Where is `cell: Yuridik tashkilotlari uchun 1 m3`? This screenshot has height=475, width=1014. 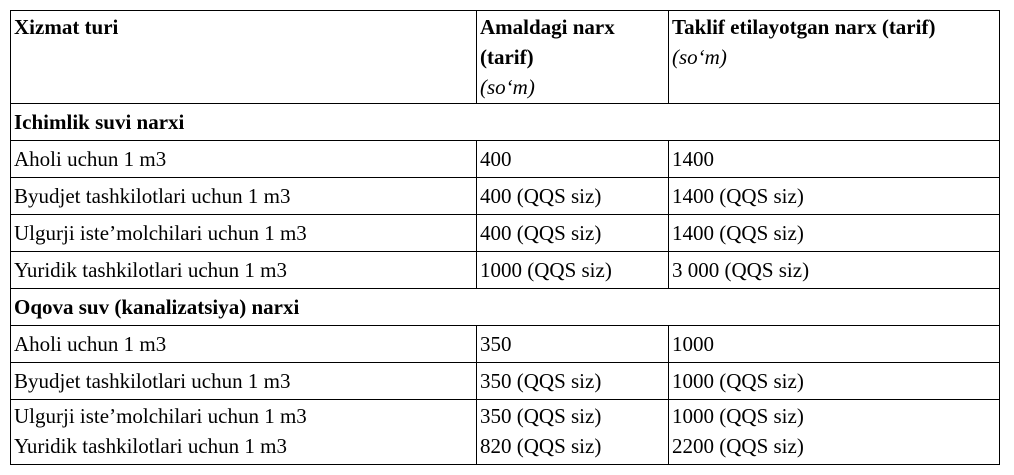 cell: Yuridik tashkilotlari uchun 1 m3 is located at coordinates (243, 270).